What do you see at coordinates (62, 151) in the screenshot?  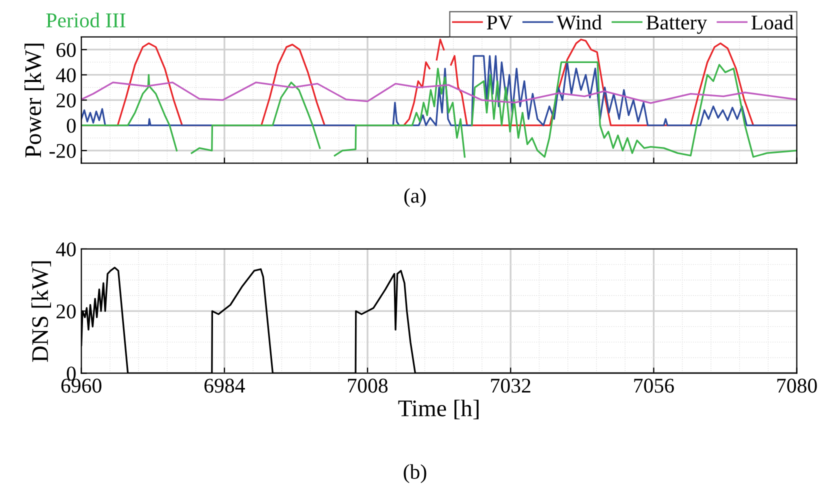 I see `y-tick-label: -20` at bounding box center [62, 151].